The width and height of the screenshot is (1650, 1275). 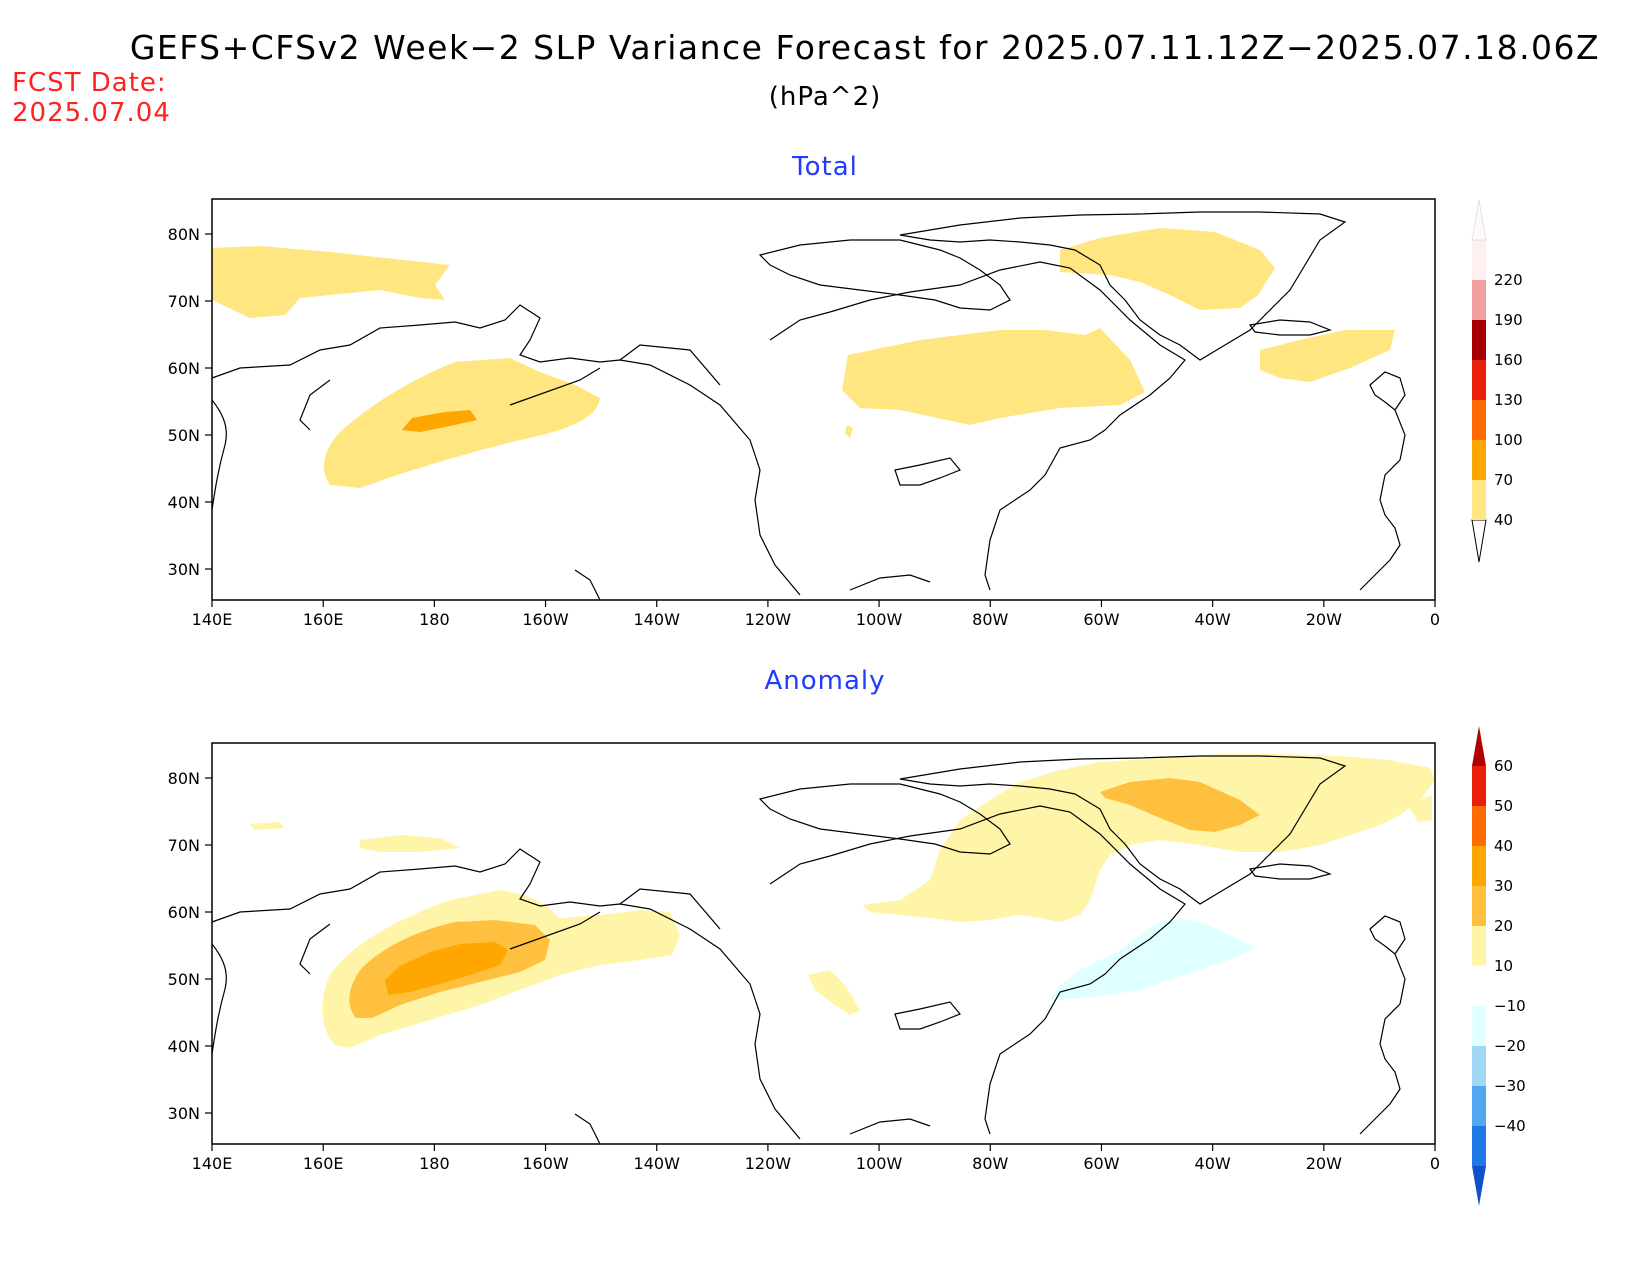 What do you see at coordinates (323, 619) in the screenshot?
I see `total-lon-tick-label: 160E` at bounding box center [323, 619].